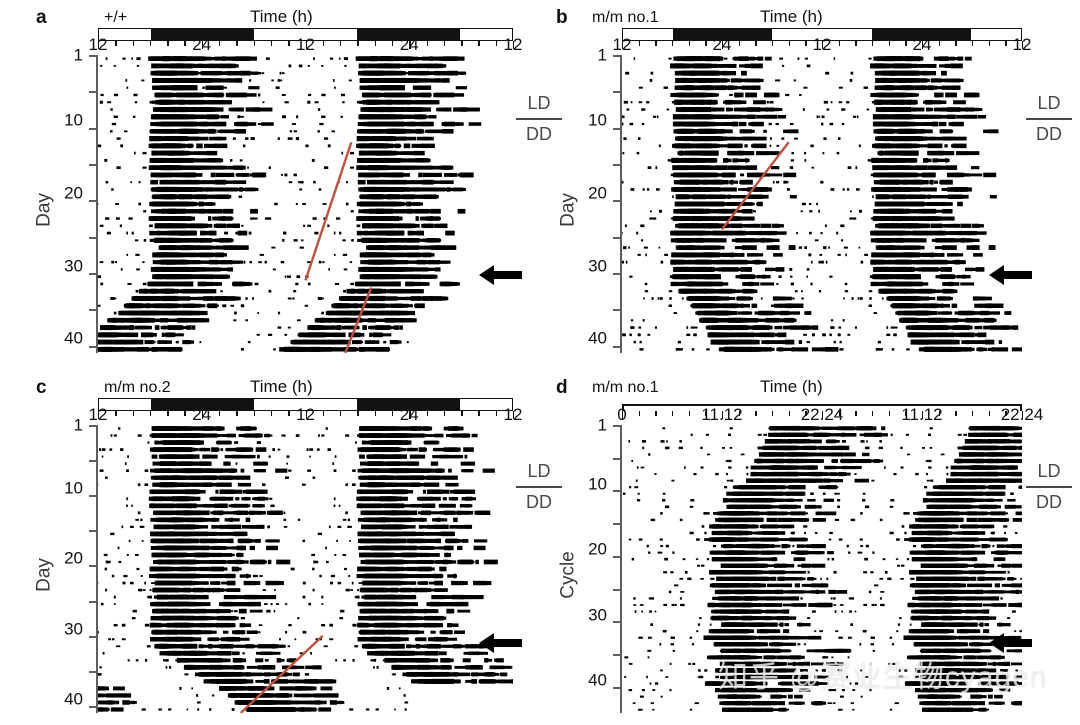 This screenshot has height=725, width=1080. I want to click on ld-segment-dark, so click(409, 34).